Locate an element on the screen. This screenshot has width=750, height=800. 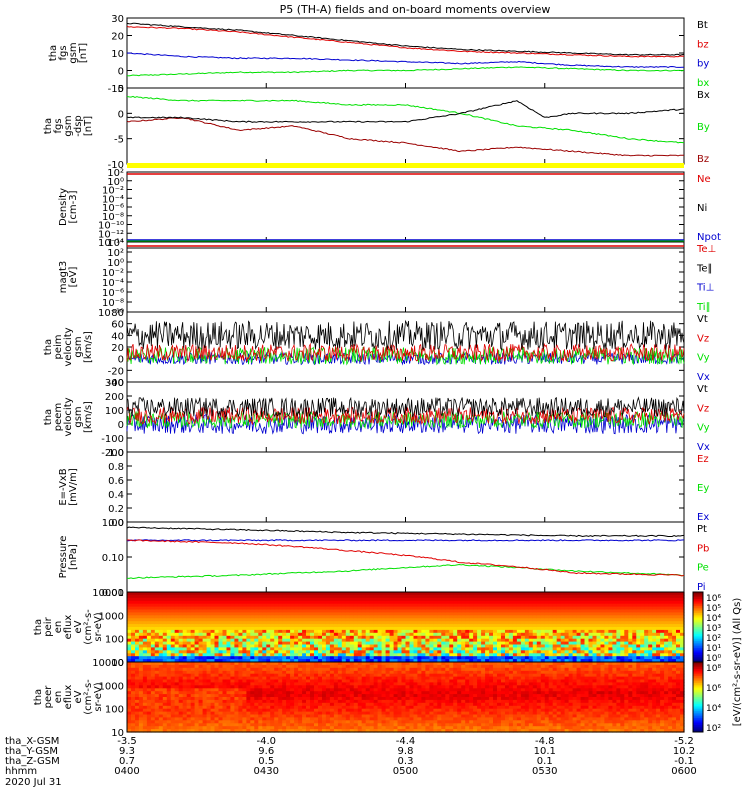
legend-Ne: Ne is located at coordinates (704, 179).